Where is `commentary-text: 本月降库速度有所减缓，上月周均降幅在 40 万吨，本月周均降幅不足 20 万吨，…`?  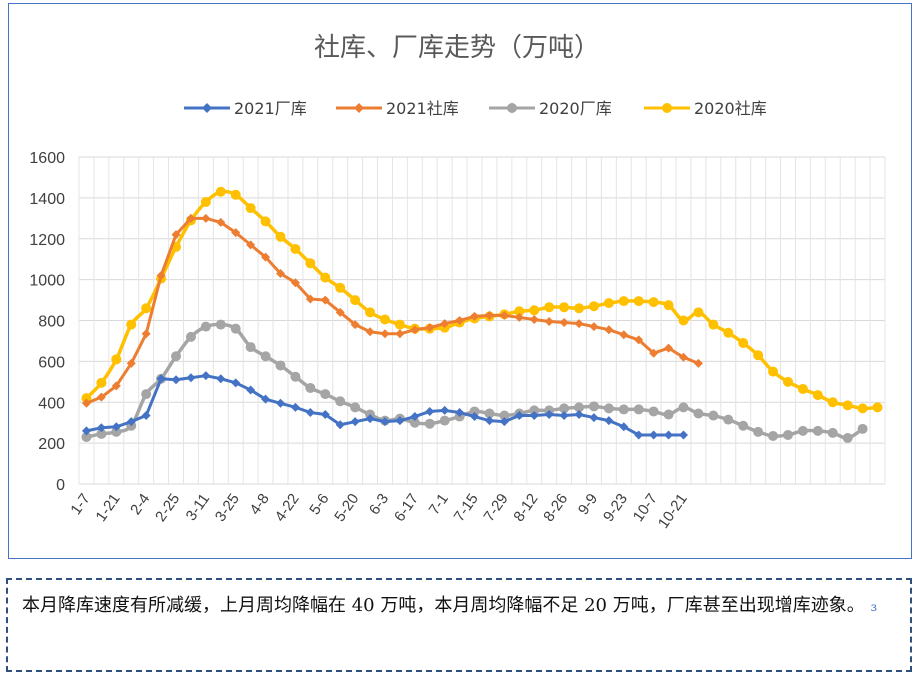
commentary-text: 本月降库速度有所减缓，上月周均降幅在 40 万吨，本月周均降幅不足 20 万吨，… is located at coordinates (459, 606).